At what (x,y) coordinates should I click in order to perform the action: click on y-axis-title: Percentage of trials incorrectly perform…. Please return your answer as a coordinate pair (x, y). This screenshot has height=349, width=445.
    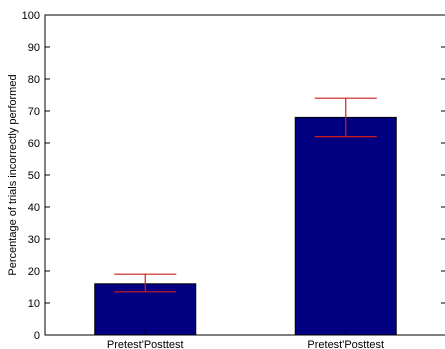
    Looking at the image, I should click on (13, 174).